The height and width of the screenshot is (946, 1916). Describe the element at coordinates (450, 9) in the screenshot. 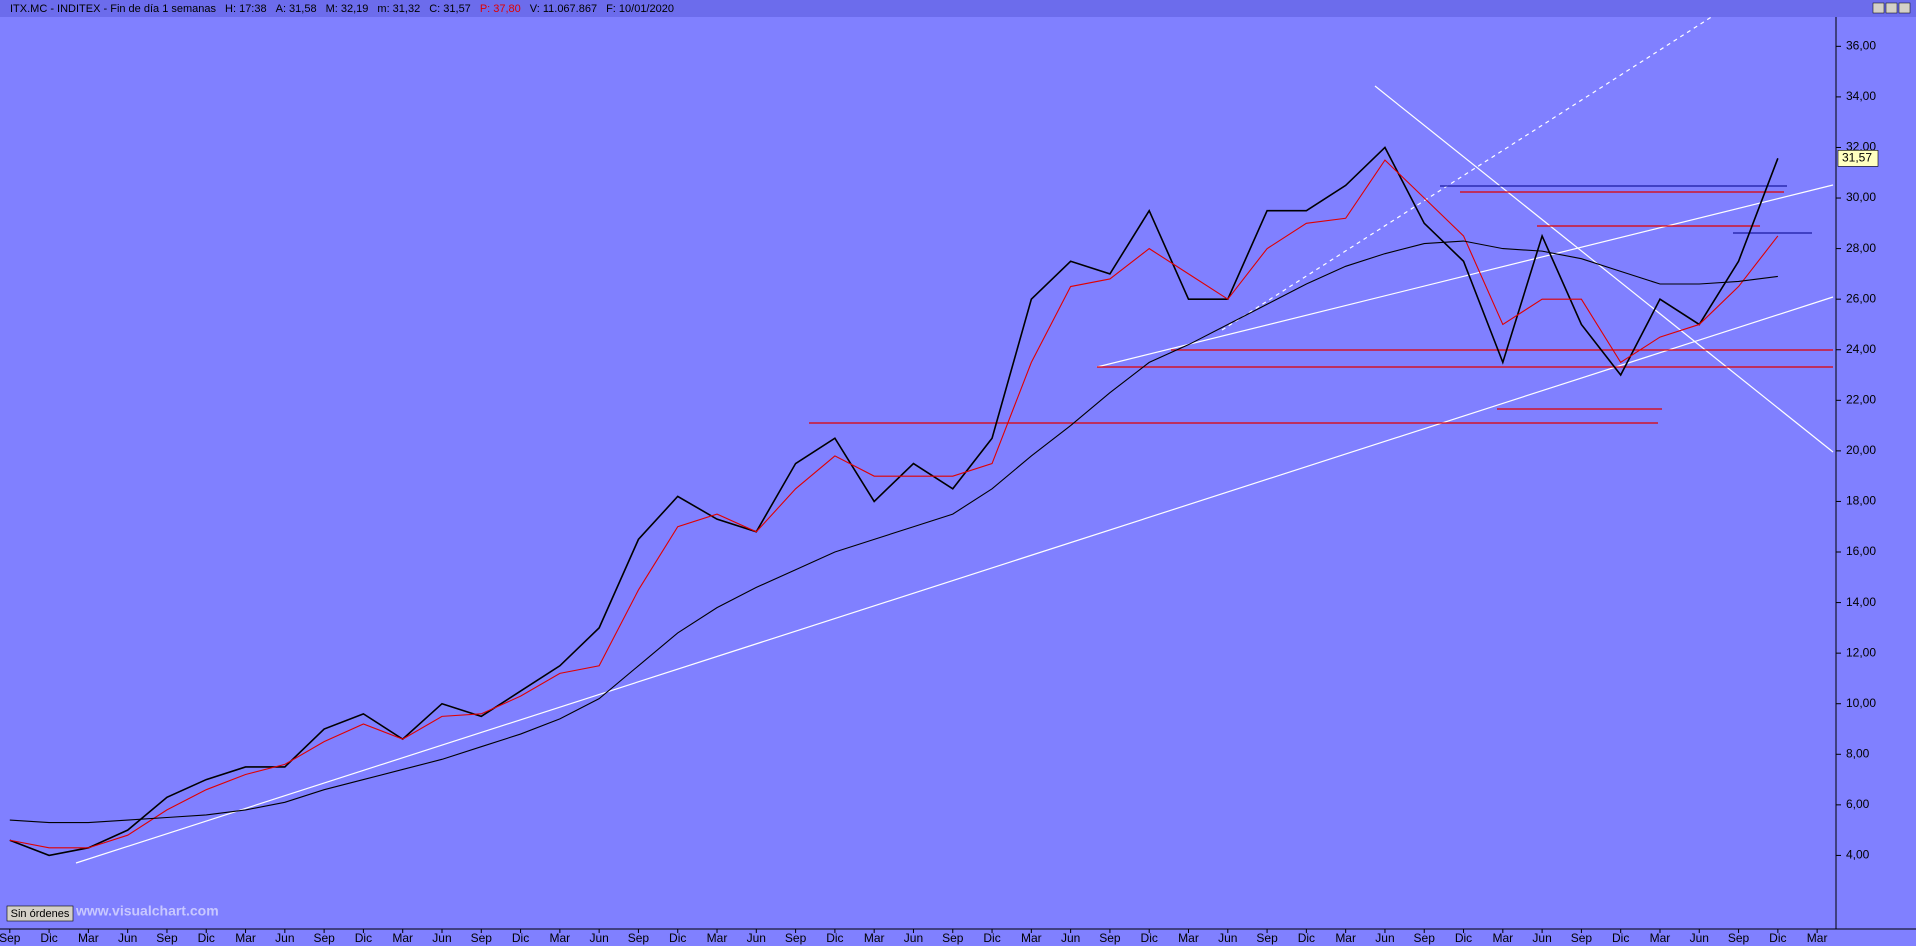

I see `header-field: C: 31,57` at that location.